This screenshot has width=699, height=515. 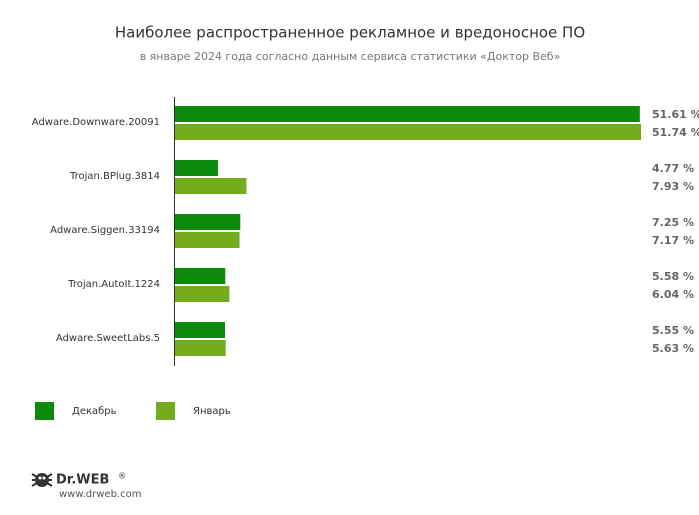 What do you see at coordinates (673, 348) in the screenshot?
I see `value-label: 5.63 %` at bounding box center [673, 348].